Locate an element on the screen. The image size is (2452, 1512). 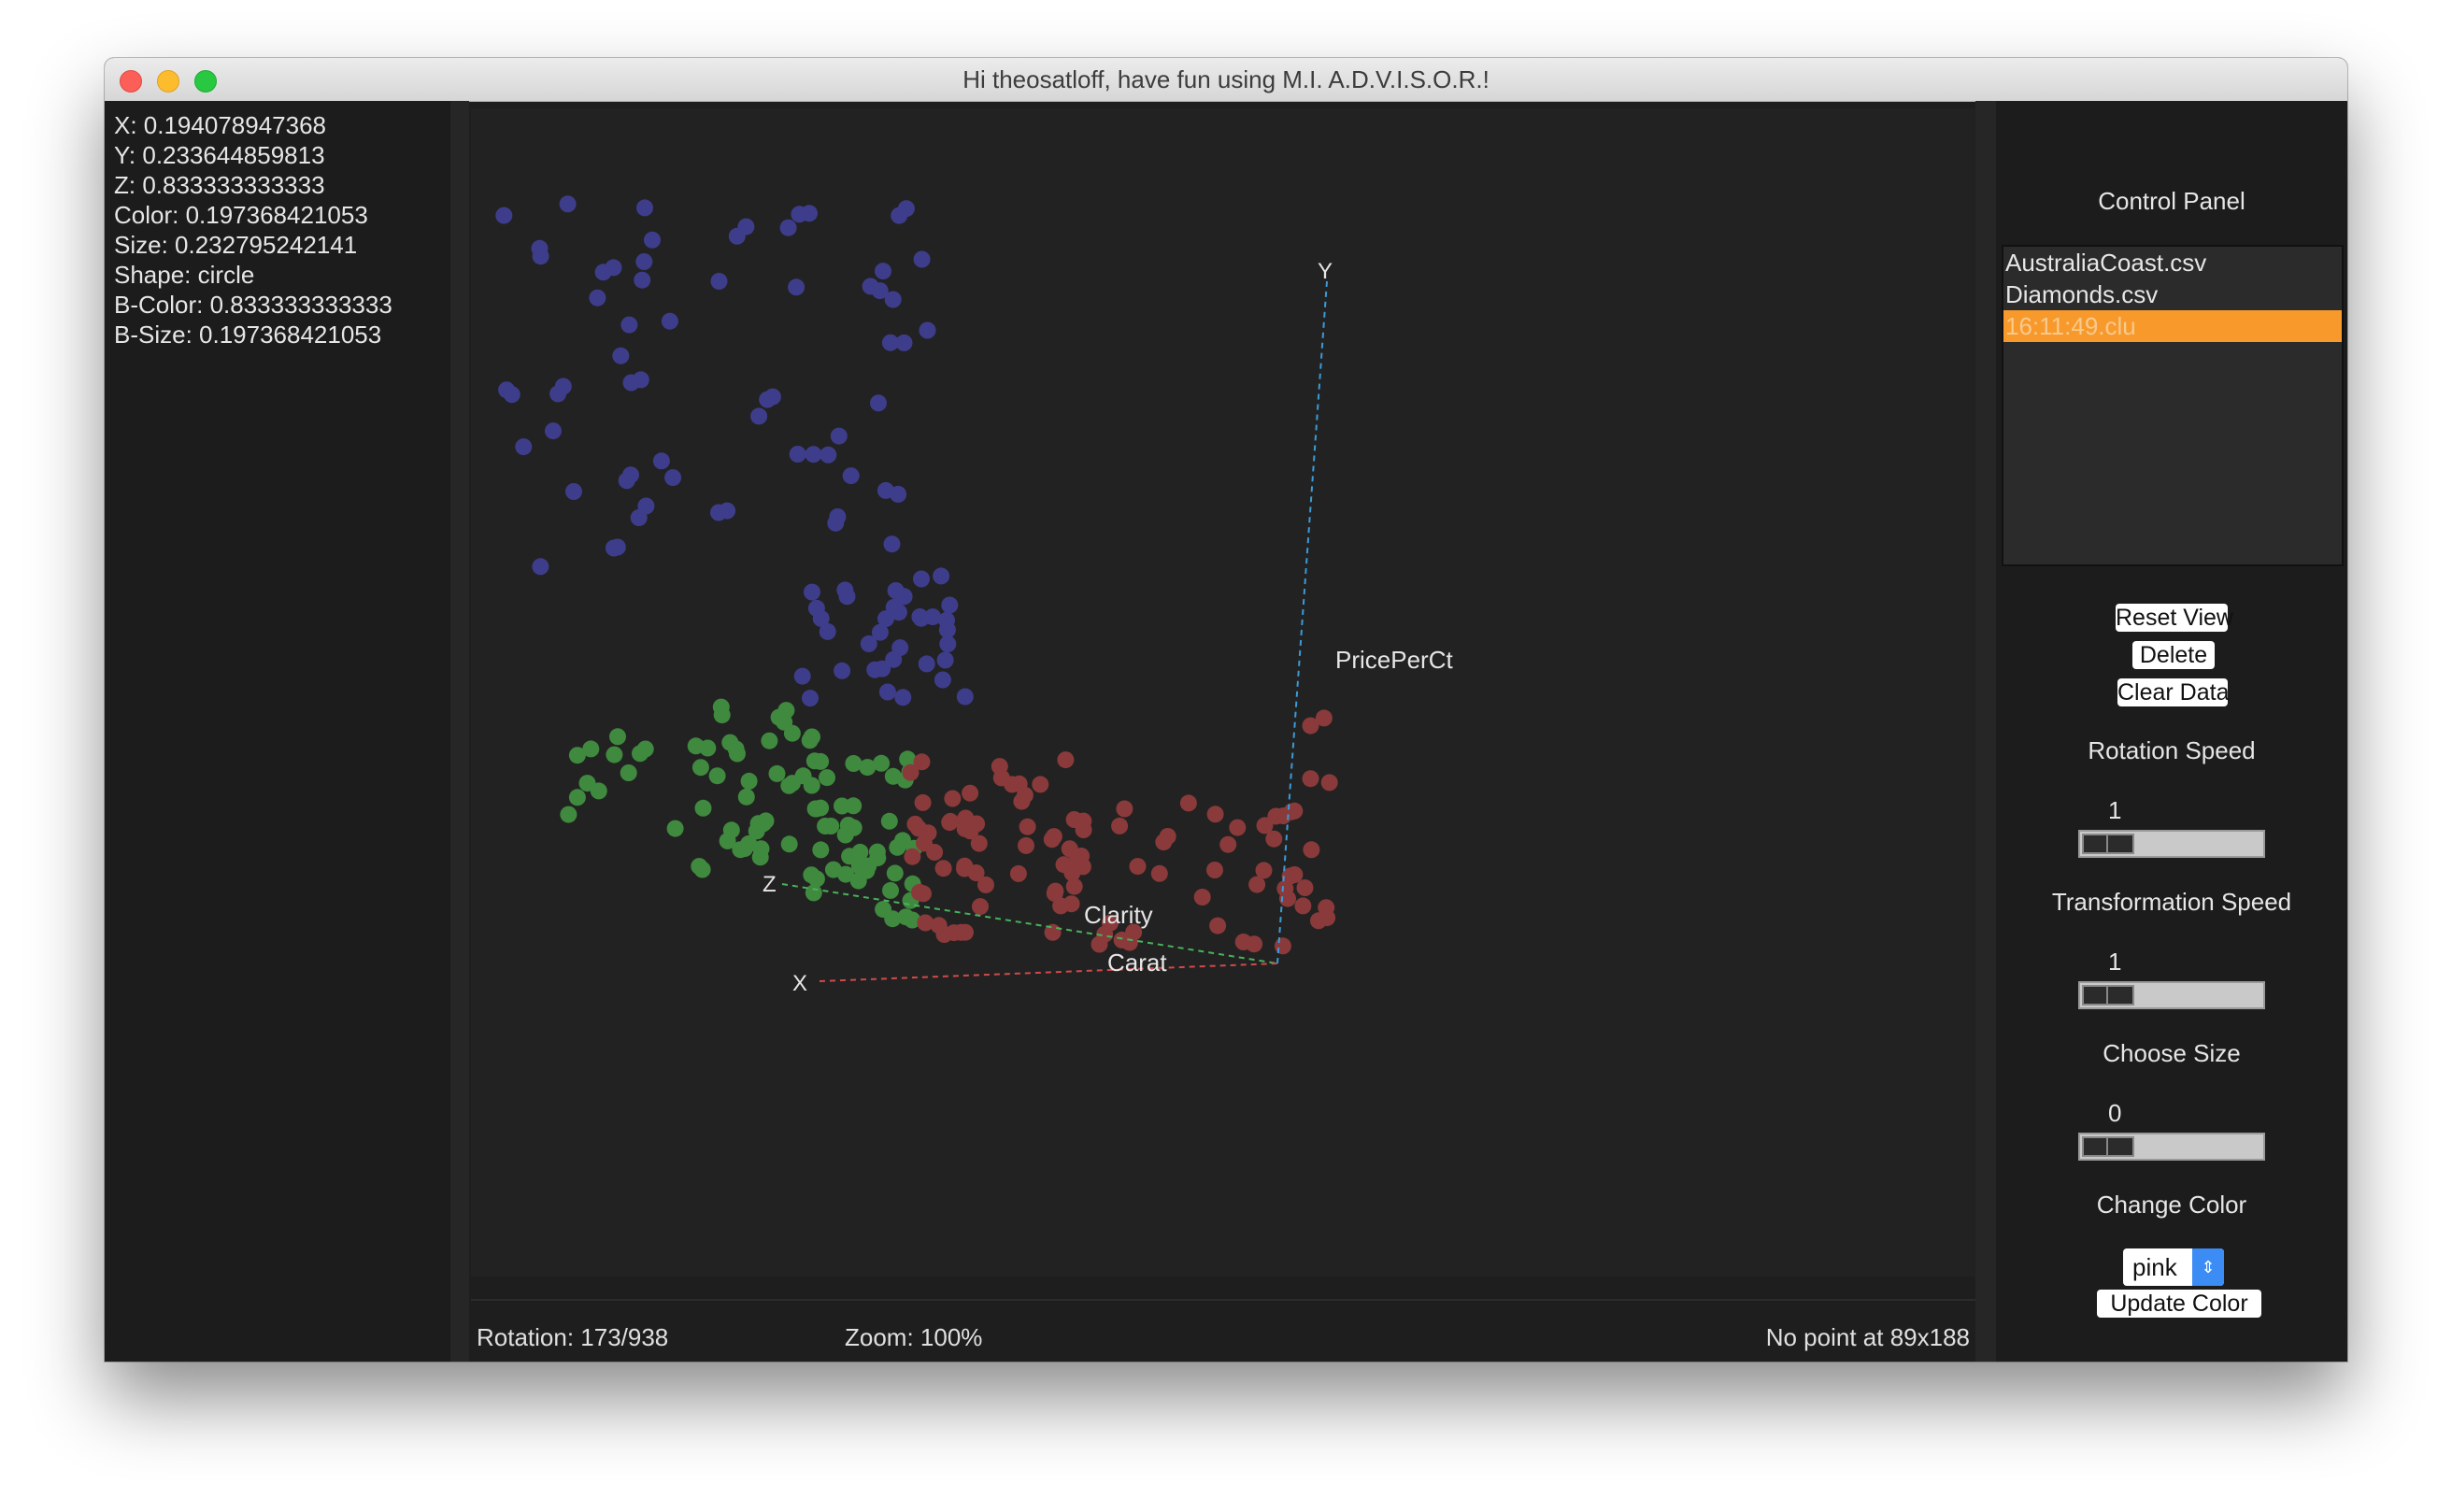
clear-data-button: Clear Data is located at coordinates (2173, 692).